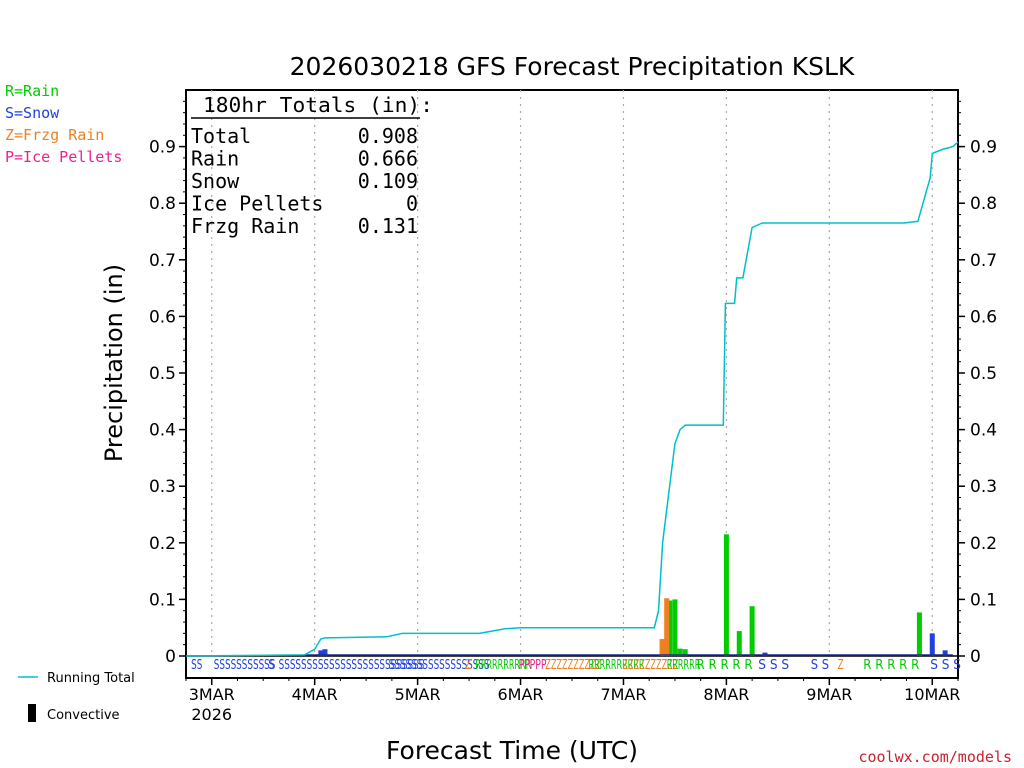 The height and width of the screenshot is (768, 1024). I want to click on totals-value-1: 0.666, so click(388, 159).